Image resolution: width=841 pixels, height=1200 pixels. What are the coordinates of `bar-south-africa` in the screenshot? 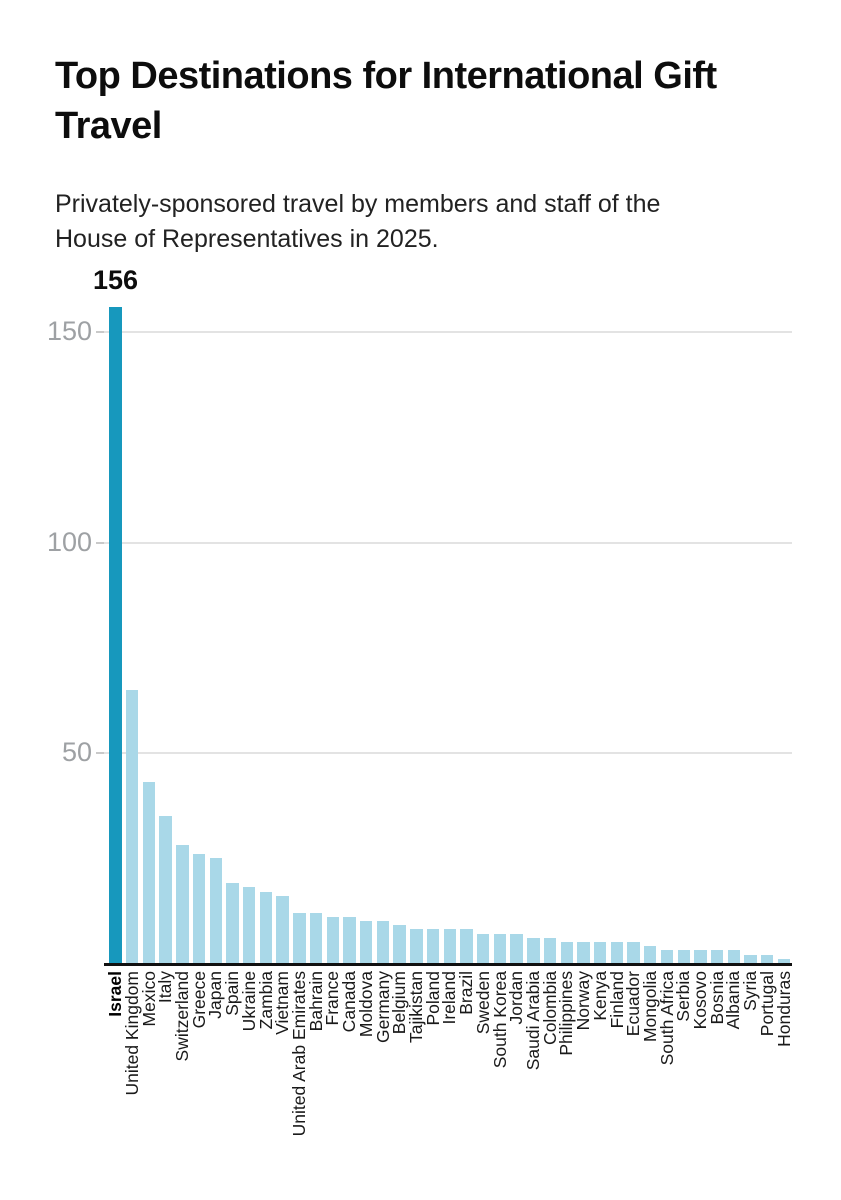 It's located at (667, 956).